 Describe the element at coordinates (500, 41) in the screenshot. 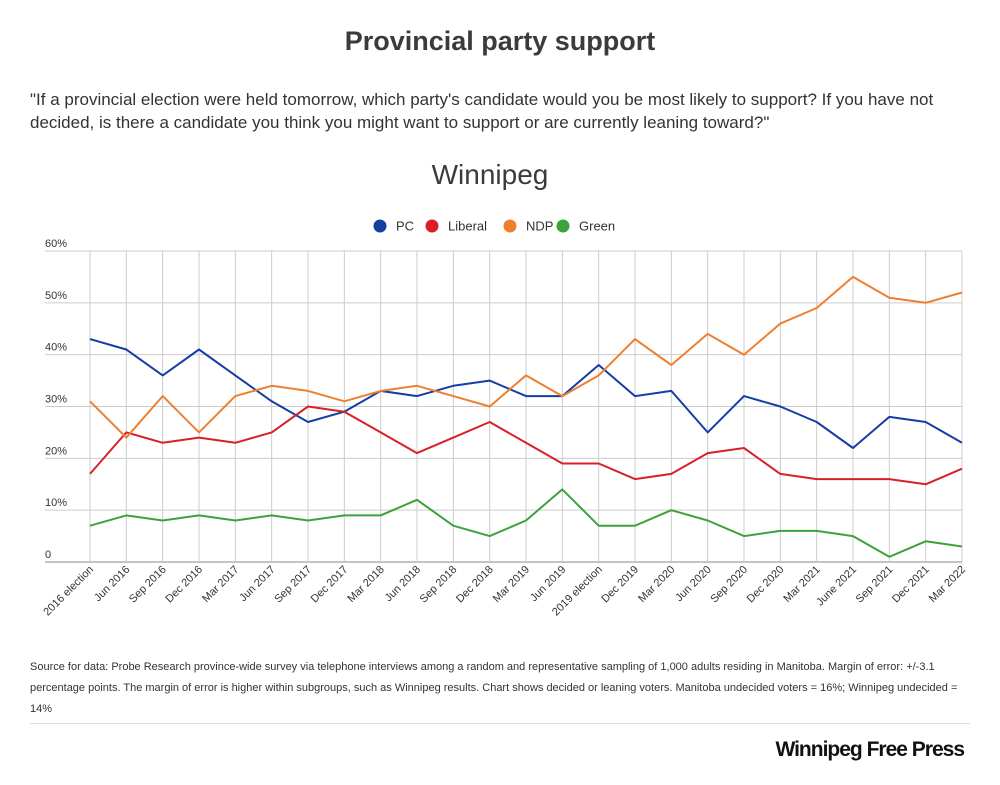

I see `page-title: Provincial party support` at that location.